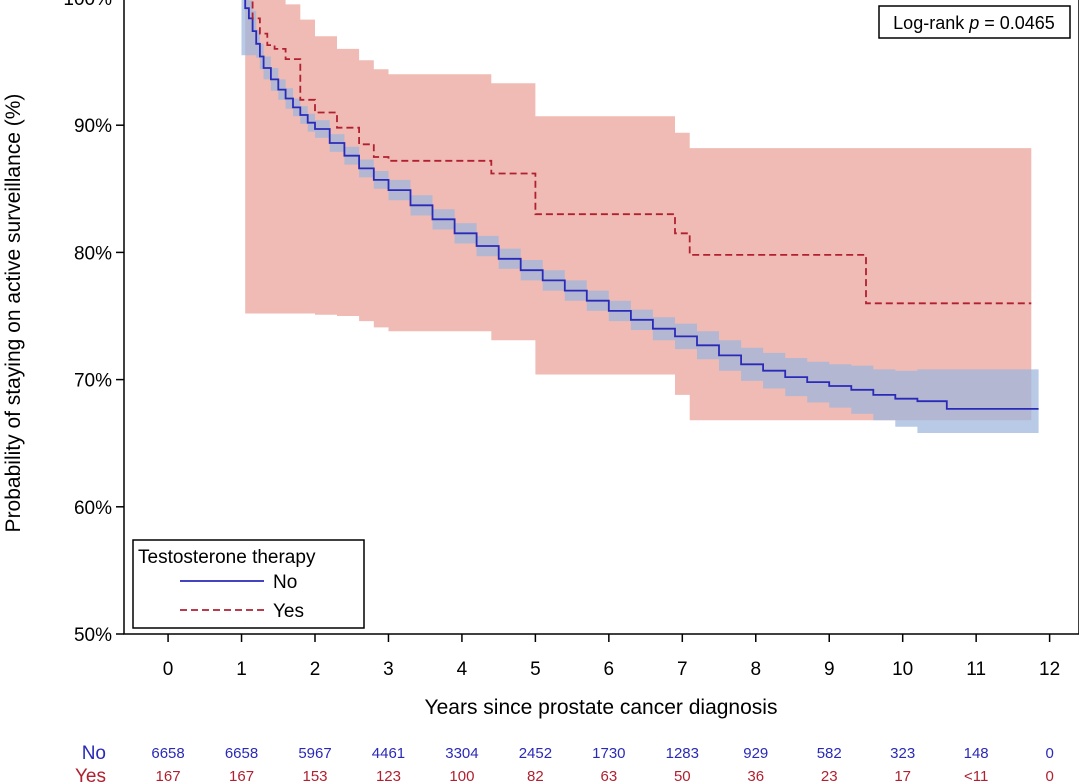 The height and width of the screenshot is (783, 1079). I want to click on y-tick-label: 50%, so click(93, 635).